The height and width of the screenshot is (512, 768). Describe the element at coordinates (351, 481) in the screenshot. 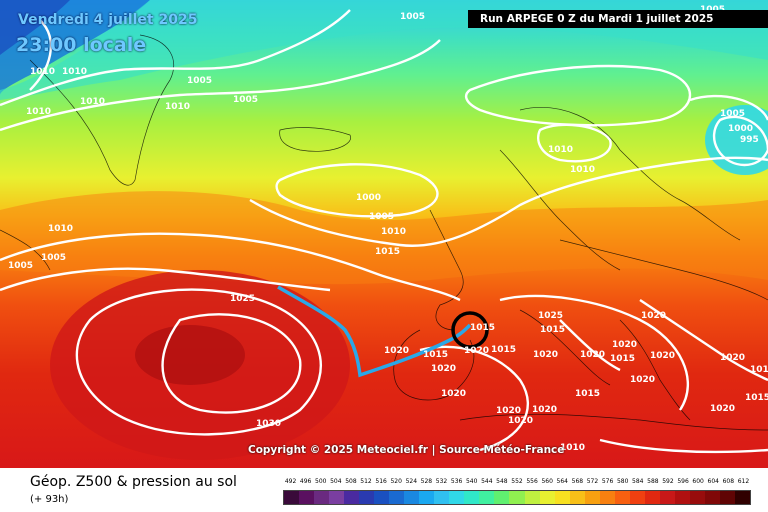

I see `legend-tick-label: 508` at that location.